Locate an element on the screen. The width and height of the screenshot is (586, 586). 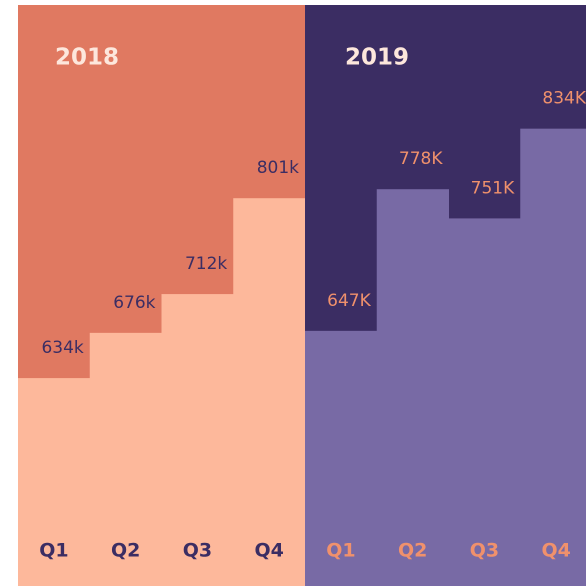
panel-title: 2018 is located at coordinates (87, 58).